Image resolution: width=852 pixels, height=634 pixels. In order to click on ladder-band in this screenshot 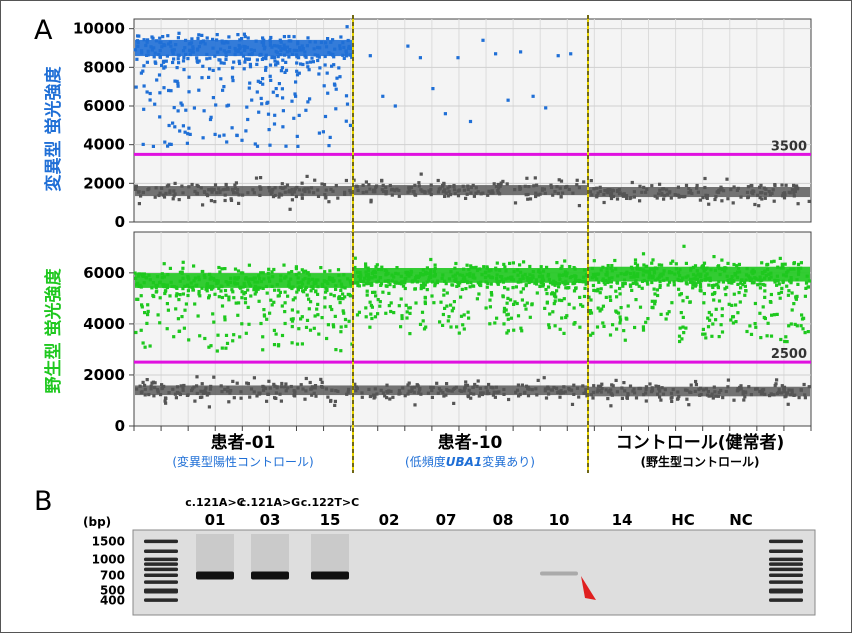, I will do `click(161, 600)`.